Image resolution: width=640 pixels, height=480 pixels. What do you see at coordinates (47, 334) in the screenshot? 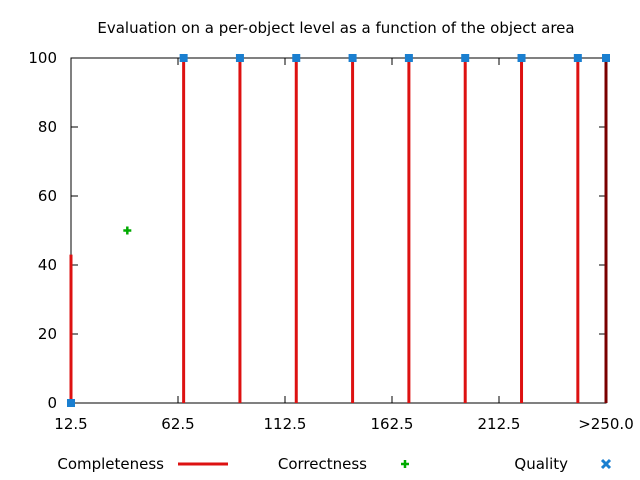
I see `y-tick-label: 20` at bounding box center [47, 334].